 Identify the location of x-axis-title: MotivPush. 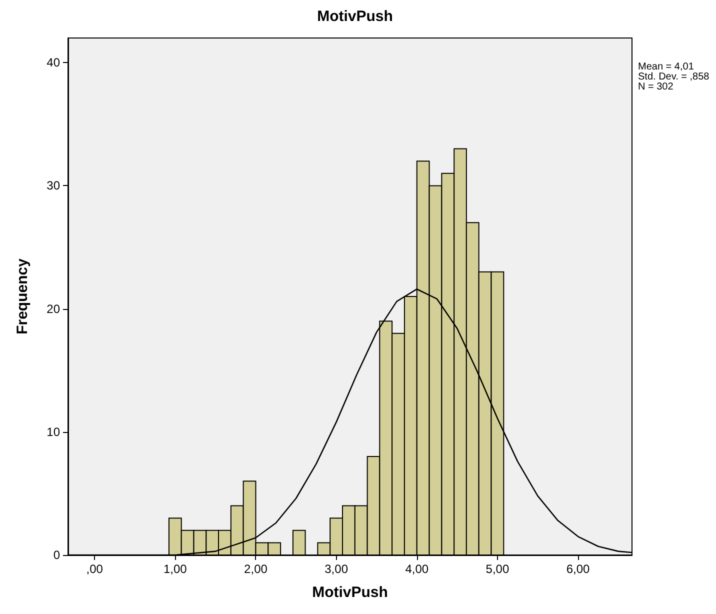
(350, 592).